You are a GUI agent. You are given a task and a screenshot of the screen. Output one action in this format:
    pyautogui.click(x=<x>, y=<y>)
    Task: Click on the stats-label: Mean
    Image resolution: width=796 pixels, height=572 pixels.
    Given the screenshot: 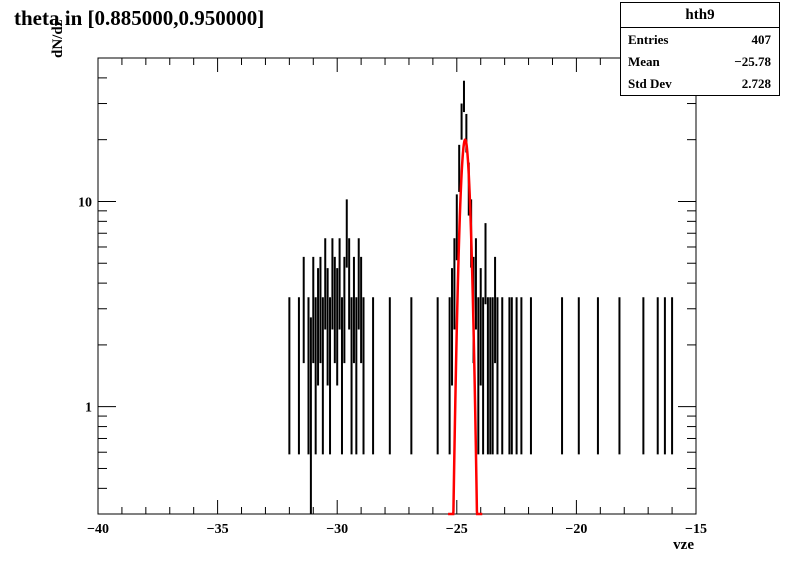 What is the action you would take?
    pyautogui.click(x=644, y=61)
    